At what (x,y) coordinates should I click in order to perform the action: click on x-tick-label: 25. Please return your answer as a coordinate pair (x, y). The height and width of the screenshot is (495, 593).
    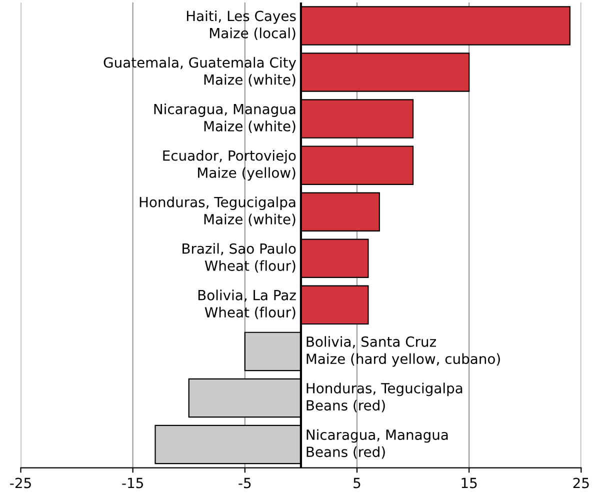
    Looking at the image, I should click on (581, 483).